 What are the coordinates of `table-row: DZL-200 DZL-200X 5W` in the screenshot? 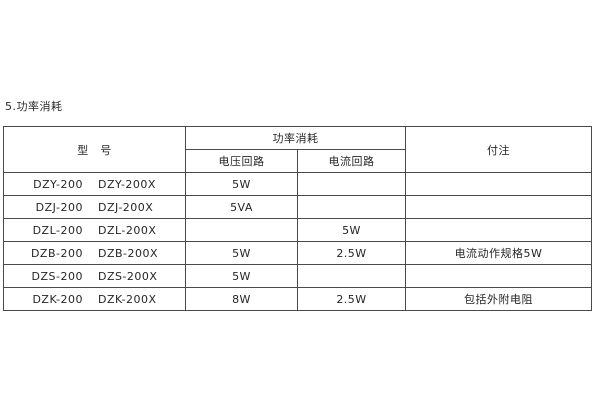 It's located at (297, 230).